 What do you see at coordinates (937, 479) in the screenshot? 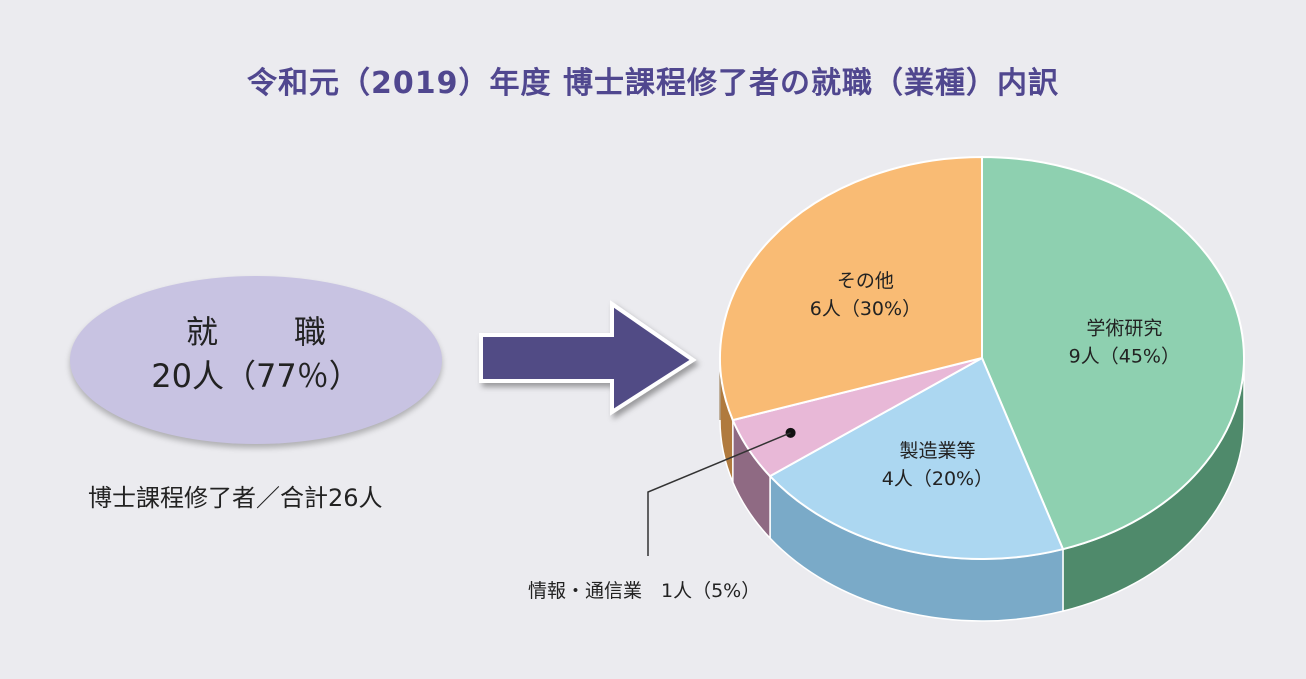
I see `slice-1-value-label: 4人（20%）` at bounding box center [937, 479].